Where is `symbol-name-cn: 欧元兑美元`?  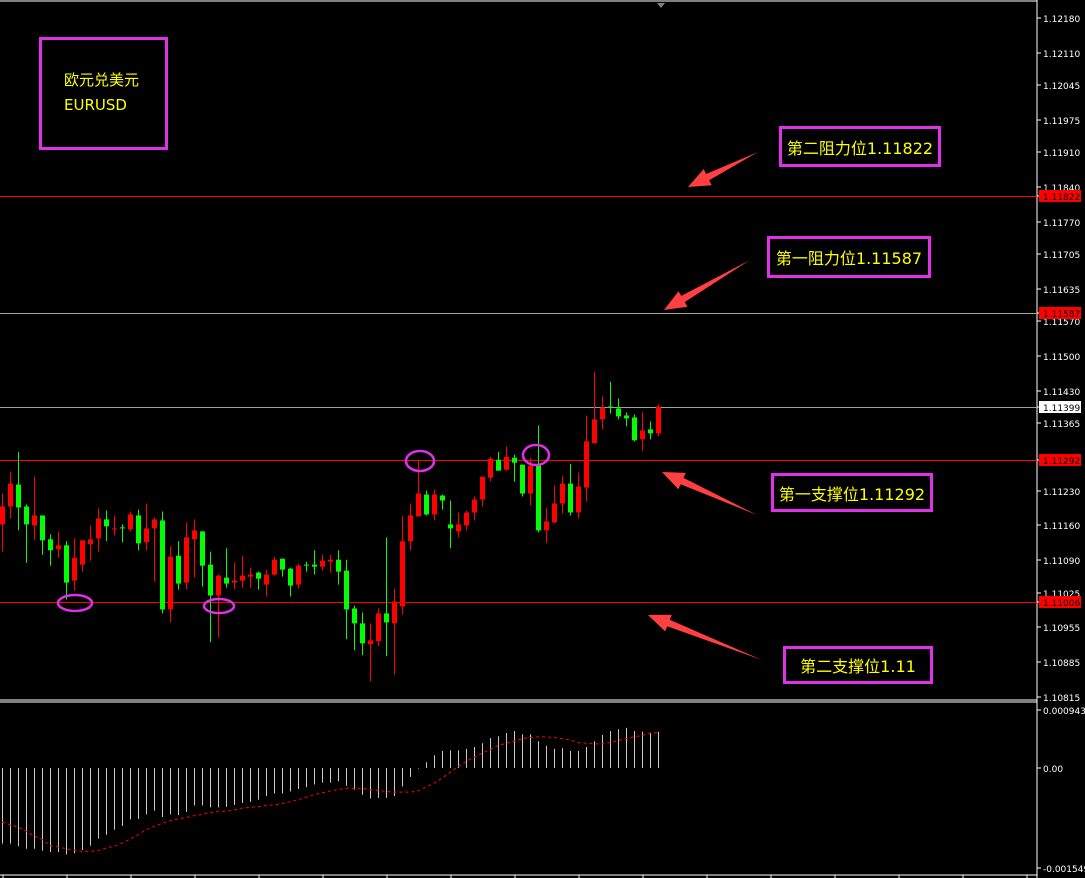 symbol-name-cn: 欧元兑美元 is located at coordinates (102, 80).